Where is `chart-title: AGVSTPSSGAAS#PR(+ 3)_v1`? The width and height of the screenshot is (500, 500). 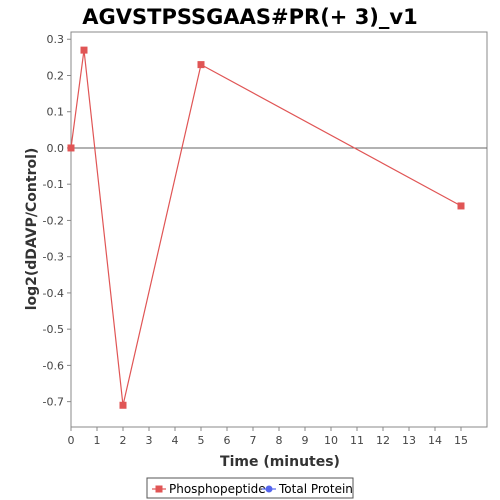 chart-title: AGVSTPSSGAAS#PR(+ 3)_v1 is located at coordinates (249, 17).